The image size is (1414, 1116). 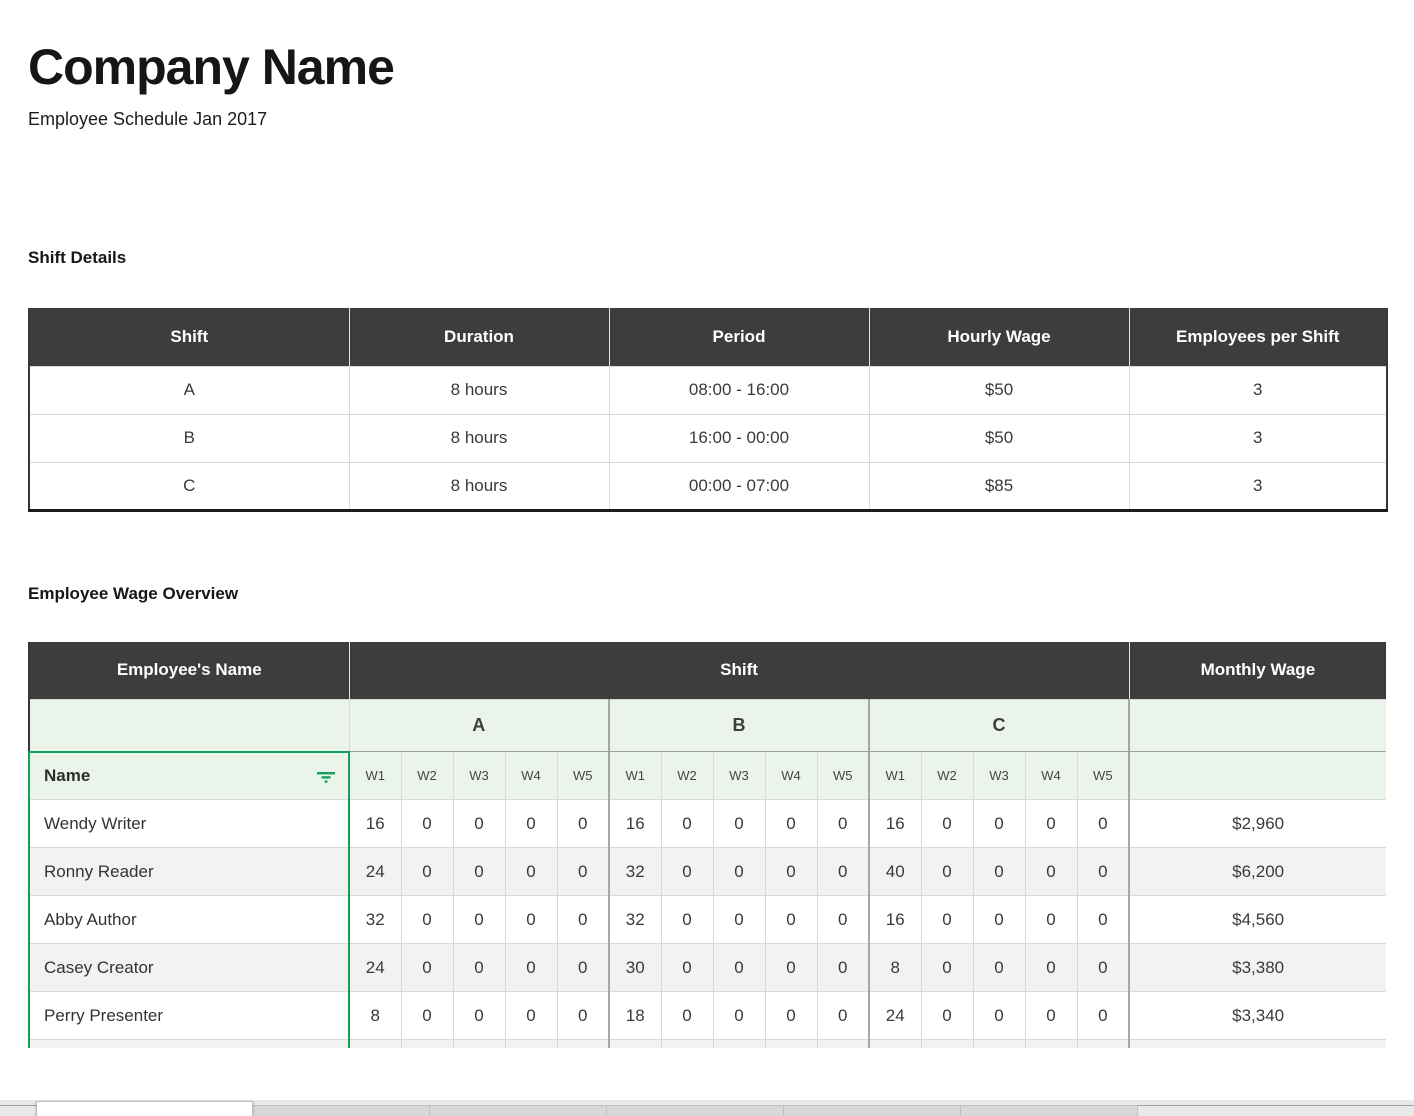 I want to click on period-cell: 16:00 - 00:00, so click(x=739, y=438).